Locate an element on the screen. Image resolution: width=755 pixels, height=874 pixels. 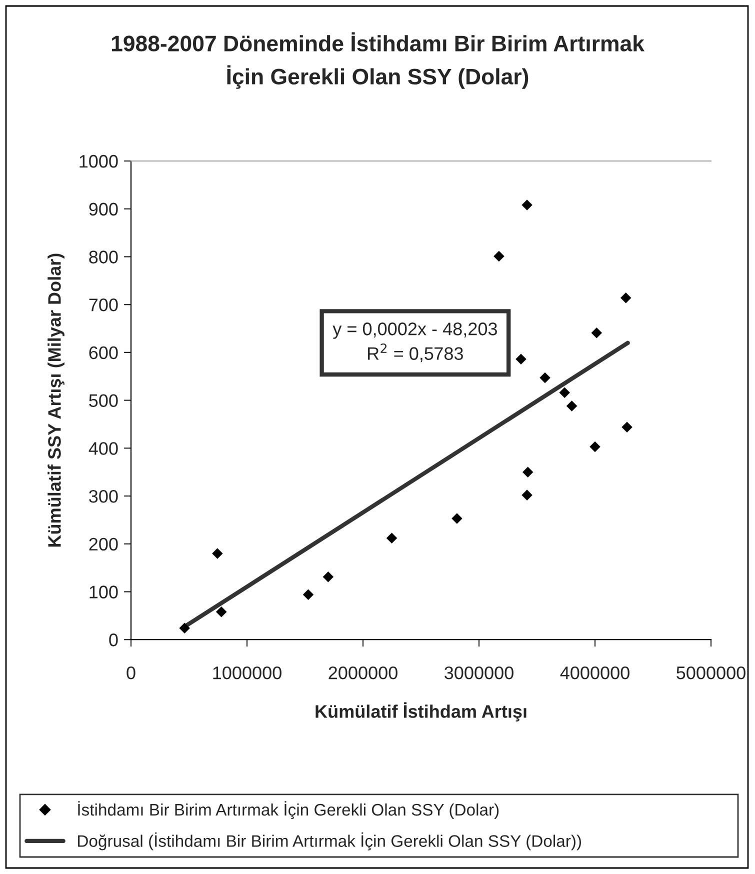
x-axis-title: Kümülatif İstihdam Artışı is located at coordinates (421, 712).